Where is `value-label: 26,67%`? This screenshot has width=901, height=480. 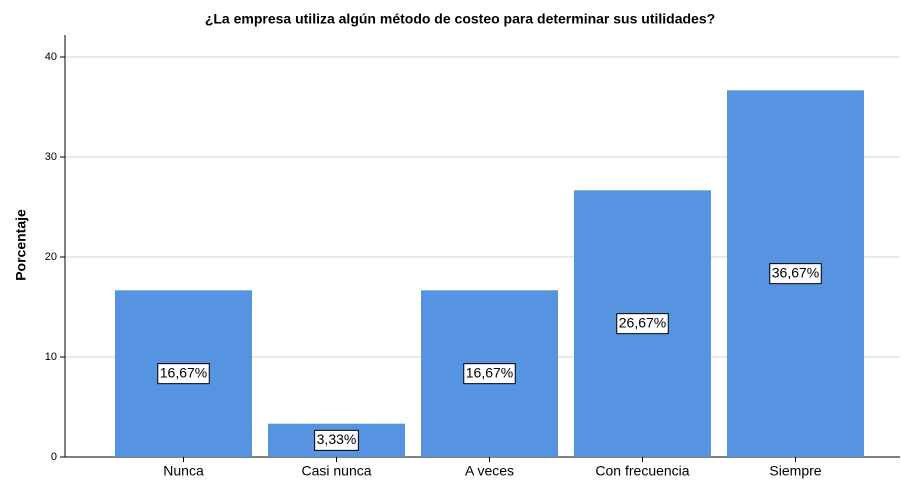 value-label: 26,67% is located at coordinates (642, 322).